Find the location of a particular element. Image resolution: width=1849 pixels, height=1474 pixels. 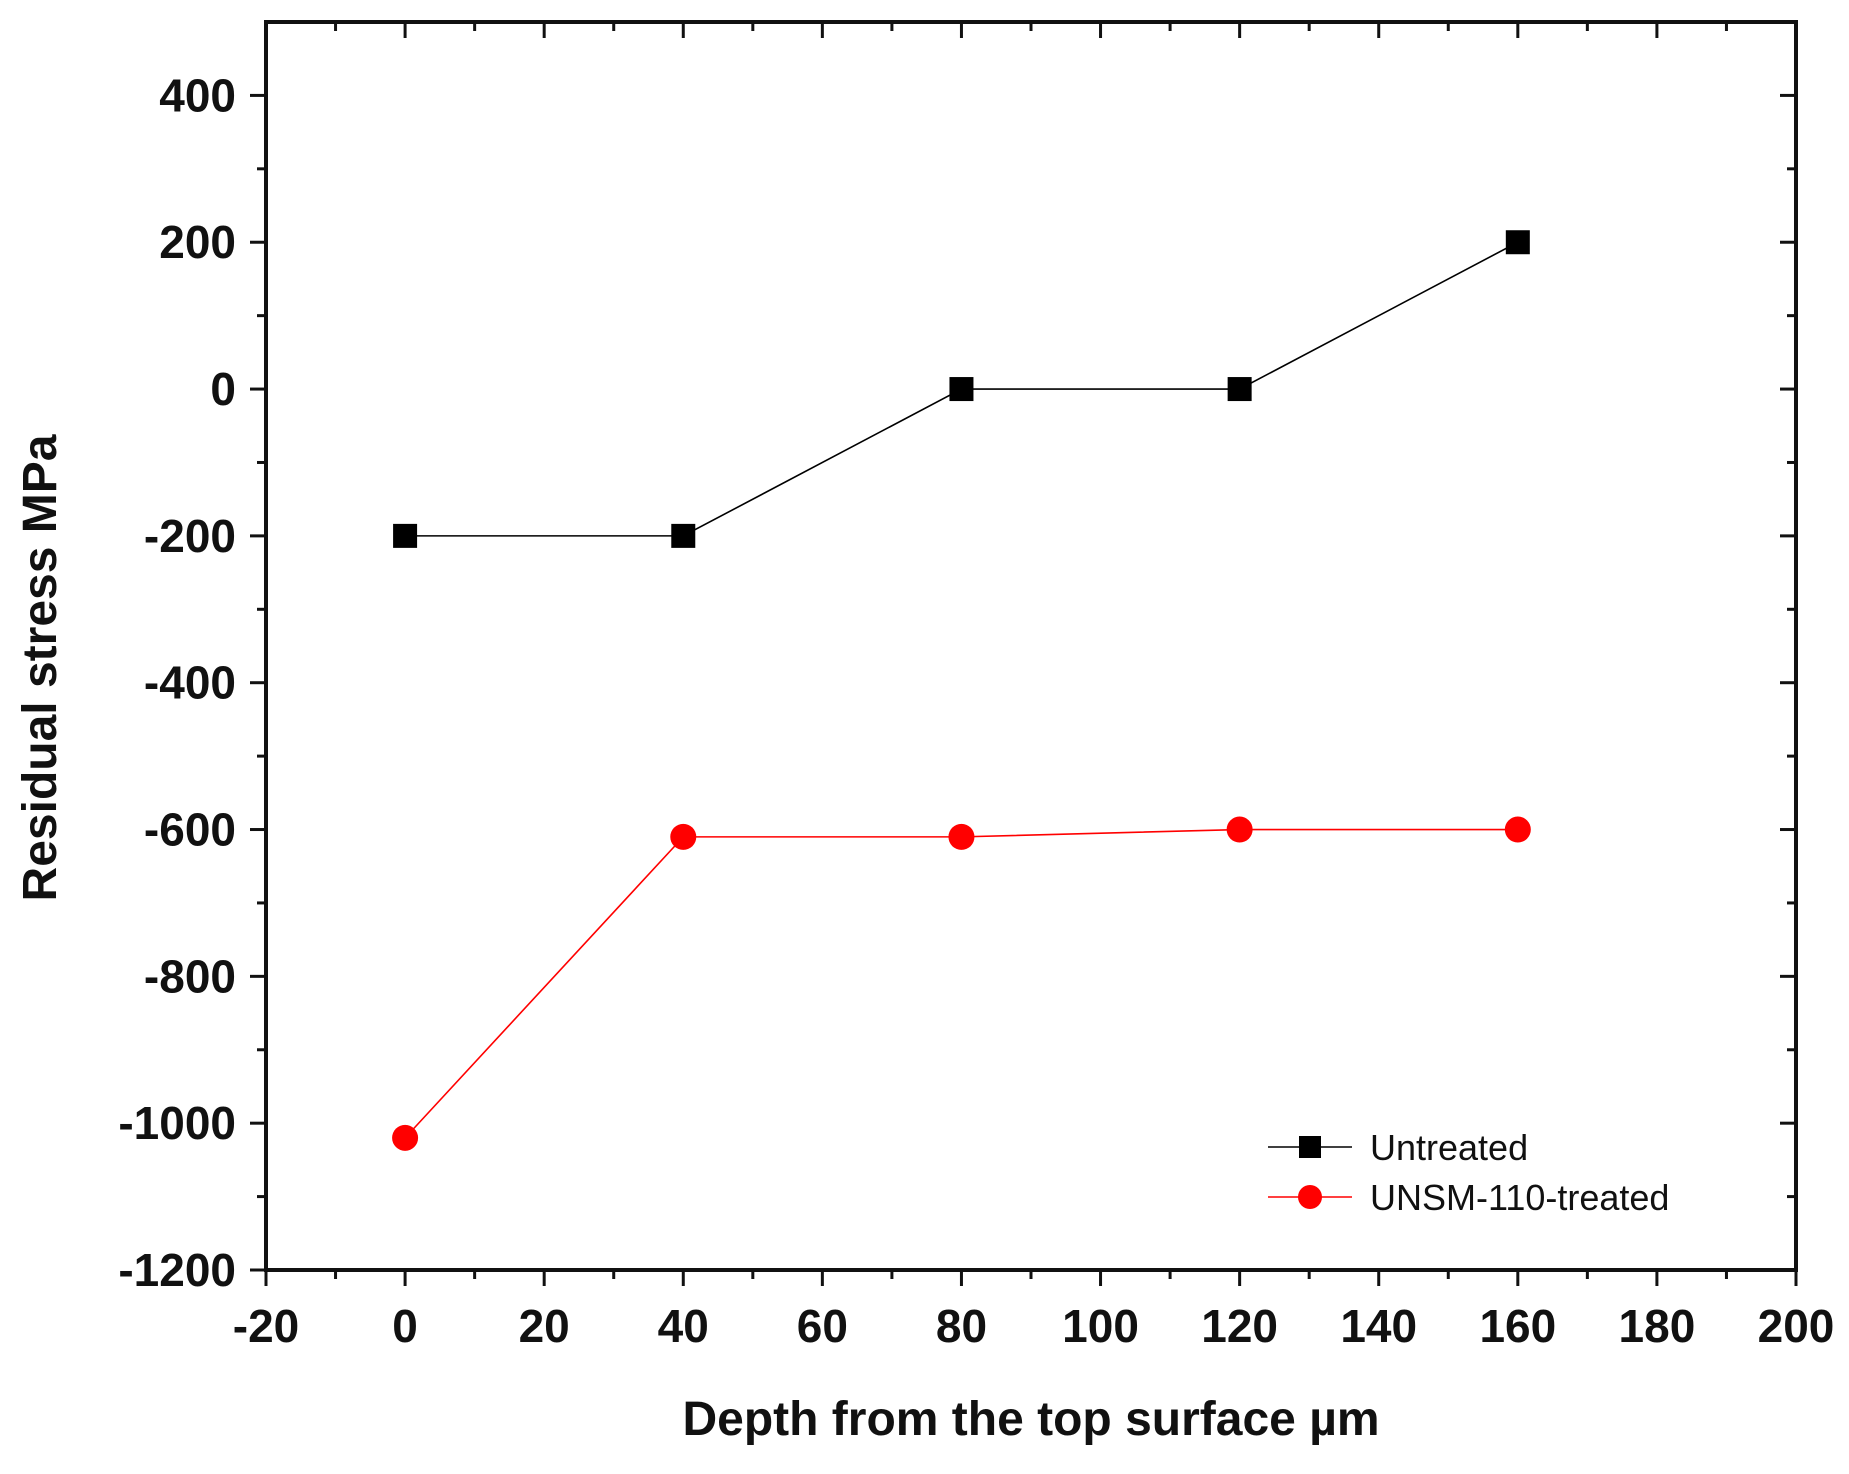

y-tick-label: -600 is located at coordinates (190, 830).